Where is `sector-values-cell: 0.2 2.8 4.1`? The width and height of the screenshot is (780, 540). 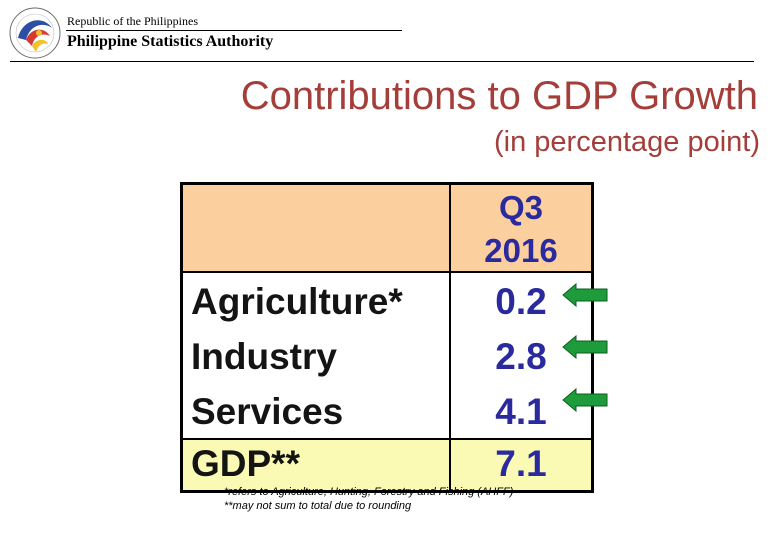
sector-values-cell: 0.2 2.8 4.1 is located at coordinates (521, 355).